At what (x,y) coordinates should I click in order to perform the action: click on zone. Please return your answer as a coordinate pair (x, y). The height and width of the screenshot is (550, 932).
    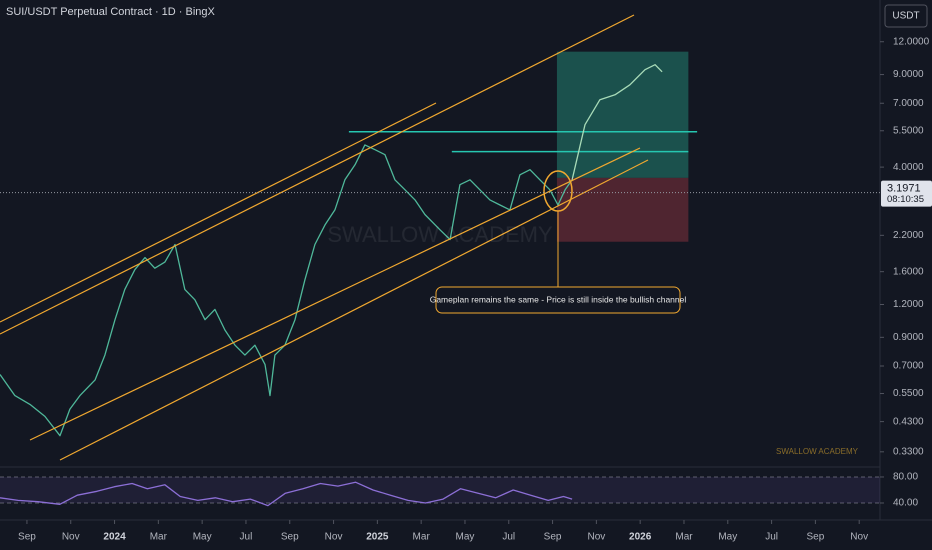
    Looking at the image, I should click on (622, 209).